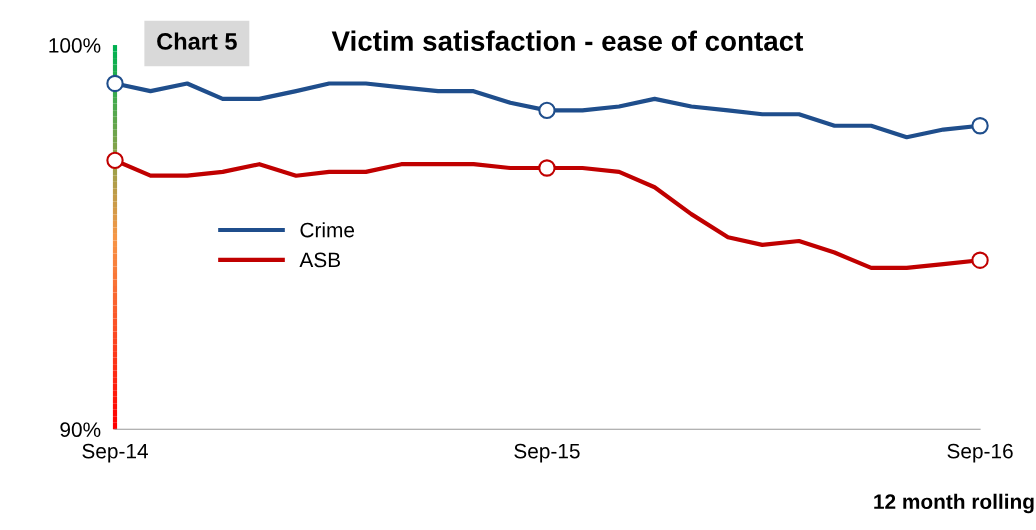 Image resolution: width=1036 pixels, height=530 pixels. What do you see at coordinates (115, 453) in the screenshot?
I see `x-tick-label: Sep-14` at bounding box center [115, 453].